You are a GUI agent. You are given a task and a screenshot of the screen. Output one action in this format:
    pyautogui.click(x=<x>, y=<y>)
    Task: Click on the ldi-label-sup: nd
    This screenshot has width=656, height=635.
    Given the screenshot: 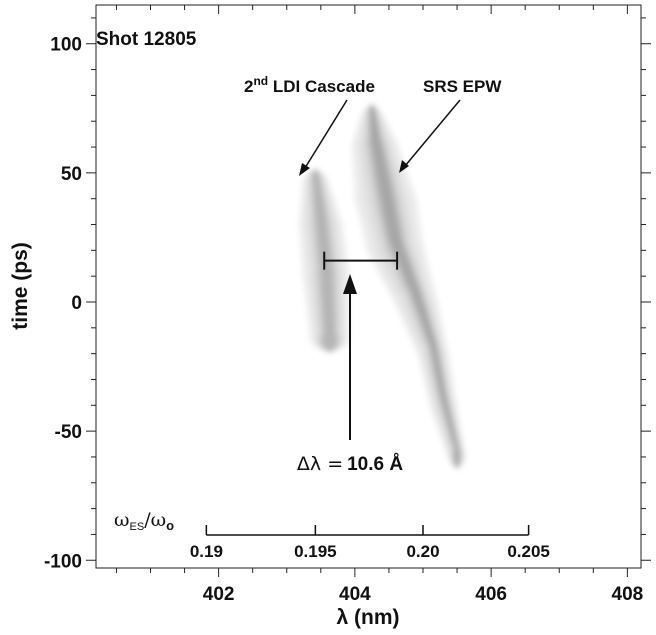 What is the action you would take?
    pyautogui.click(x=260, y=81)
    